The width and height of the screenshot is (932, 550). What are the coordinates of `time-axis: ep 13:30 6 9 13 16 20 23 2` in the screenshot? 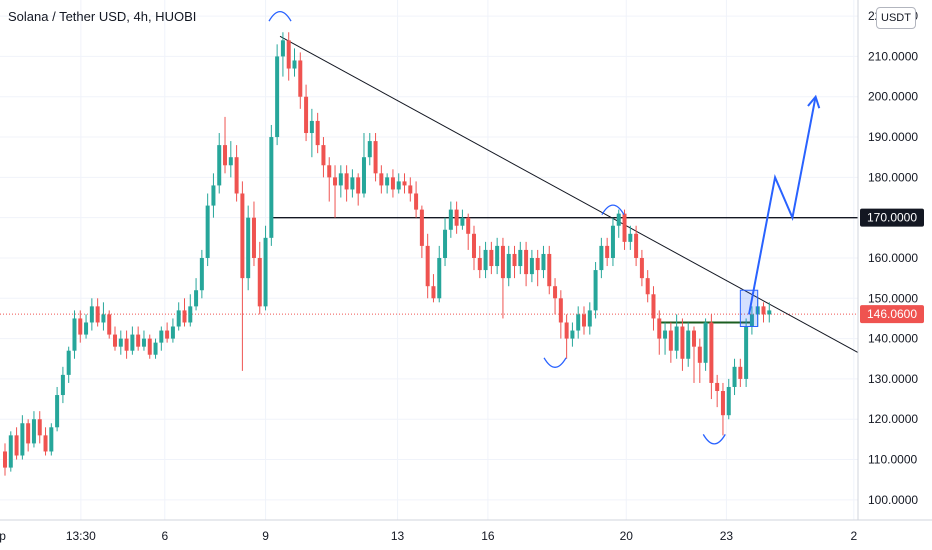 It's located at (428, 536).